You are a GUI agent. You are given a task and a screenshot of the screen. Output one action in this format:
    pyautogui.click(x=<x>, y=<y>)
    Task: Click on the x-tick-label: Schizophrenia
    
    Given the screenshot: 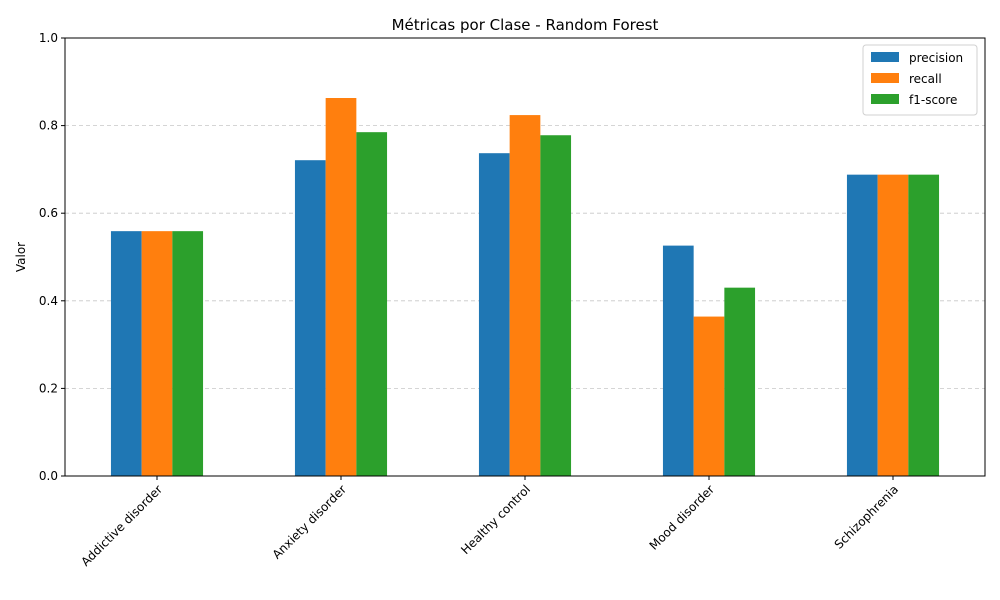 What is the action you would take?
    pyautogui.click(x=867, y=517)
    